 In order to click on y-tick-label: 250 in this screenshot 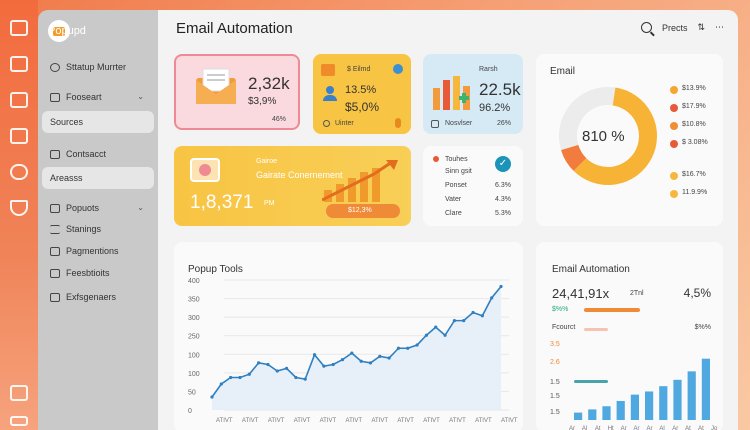, I will do `click(194, 337)`.